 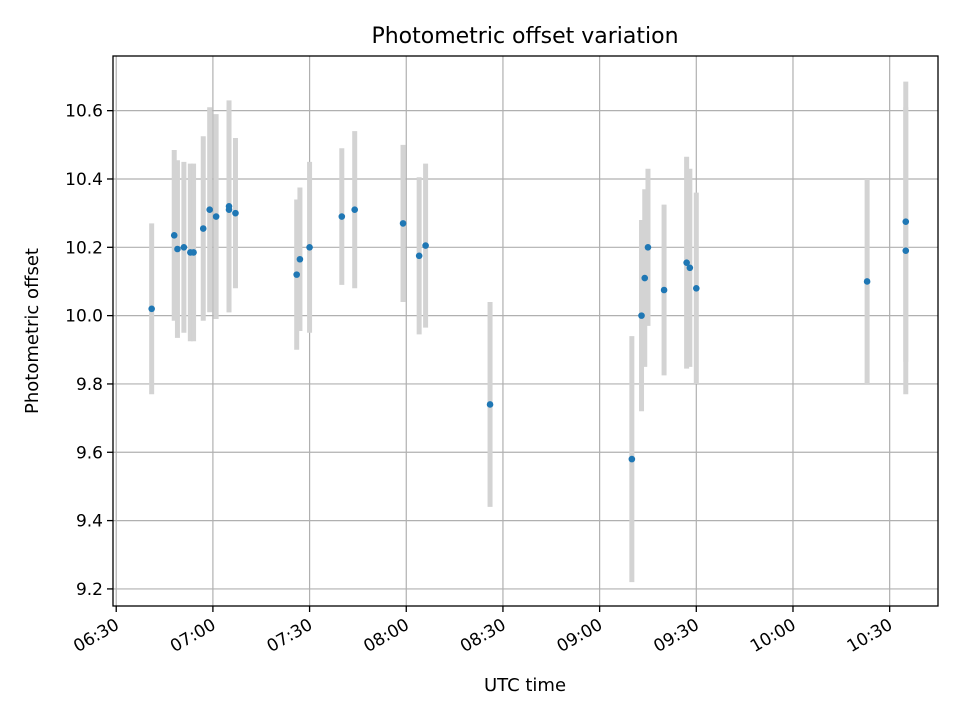 What do you see at coordinates (89, 351) in the screenshot?
I see `y-axis-ticks: 9.2 9.4 9.6 9.8 10.0 10.2 10.4 10.6` at bounding box center [89, 351].